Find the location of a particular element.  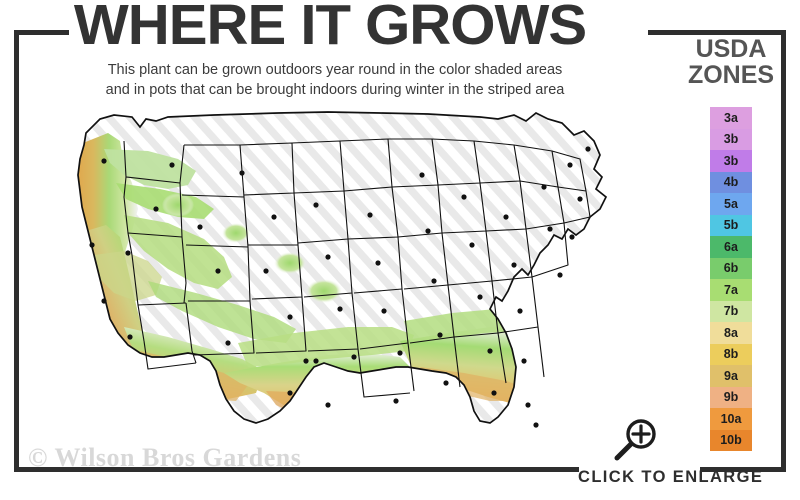

usda-zone-legend: 3a 3b 3b 4b 5a 5b 6a 6b 7a 7b 8a 8b 9a 9b 10a 10b is located at coordinates (731, 279).